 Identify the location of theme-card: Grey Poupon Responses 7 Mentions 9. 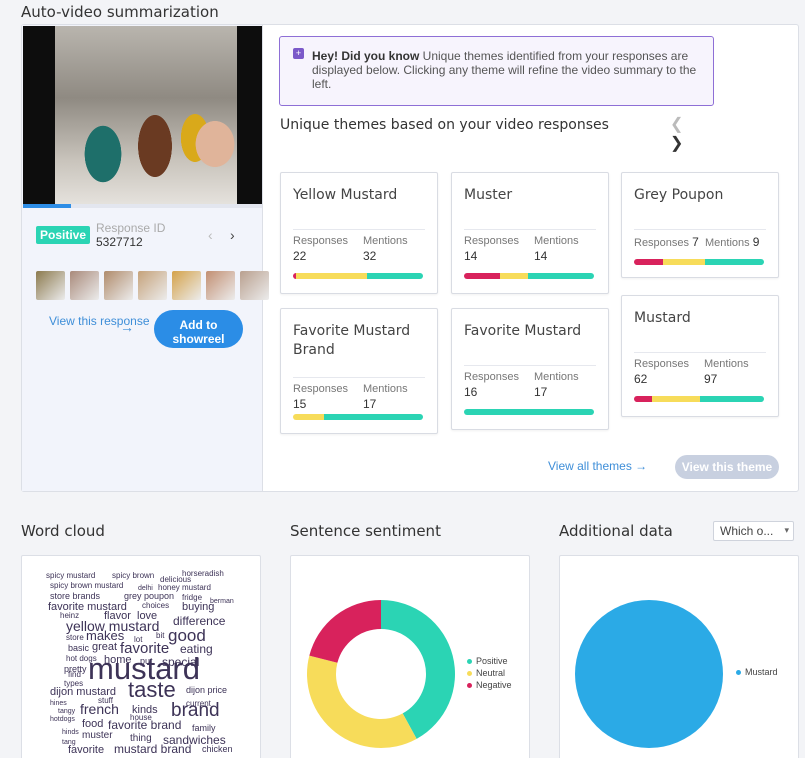
(700, 225).